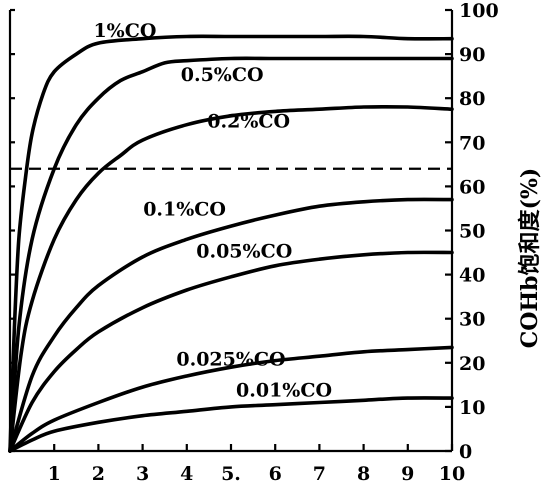  I want to click on y-tick-label: 50, so click(472, 232).